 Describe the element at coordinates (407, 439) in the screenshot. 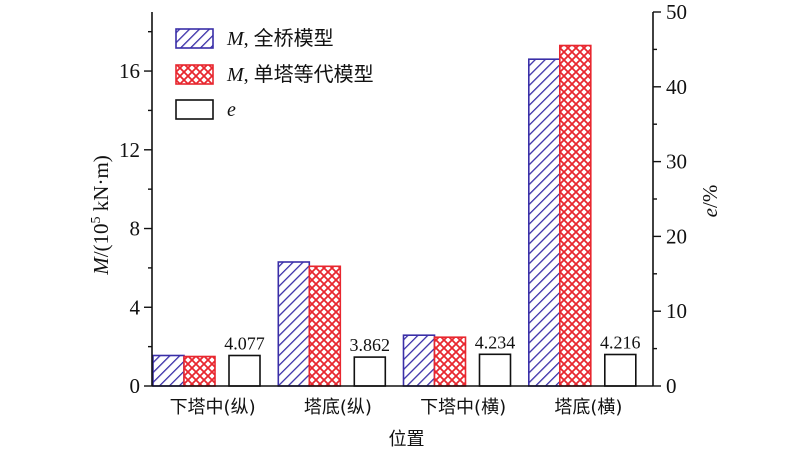

I see `x-axis-title: 位置` at that location.